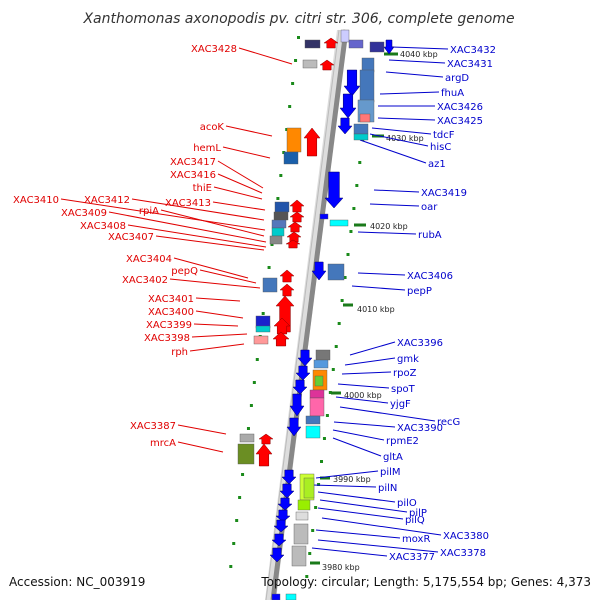  Describe the element at coordinates (444, 193) in the screenshot. I see `gene-label-XAC3419: XAC3419` at that location.